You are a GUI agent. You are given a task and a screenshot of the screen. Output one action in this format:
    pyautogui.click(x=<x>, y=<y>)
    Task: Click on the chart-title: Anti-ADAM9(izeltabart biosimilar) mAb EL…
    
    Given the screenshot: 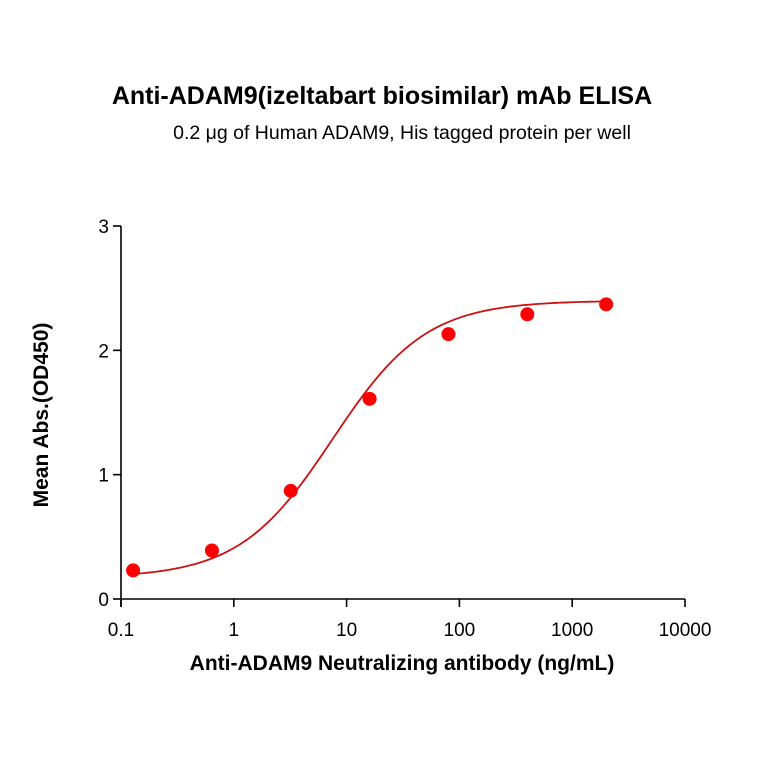 What is the action you would take?
    pyautogui.click(x=382, y=96)
    